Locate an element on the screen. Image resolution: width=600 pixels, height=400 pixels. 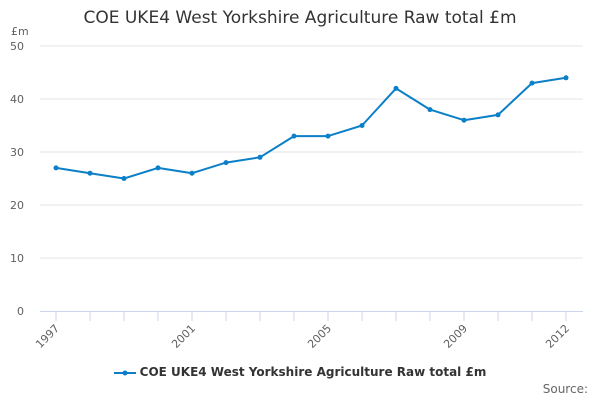
y-axis-label: £m is located at coordinates (20, 31).